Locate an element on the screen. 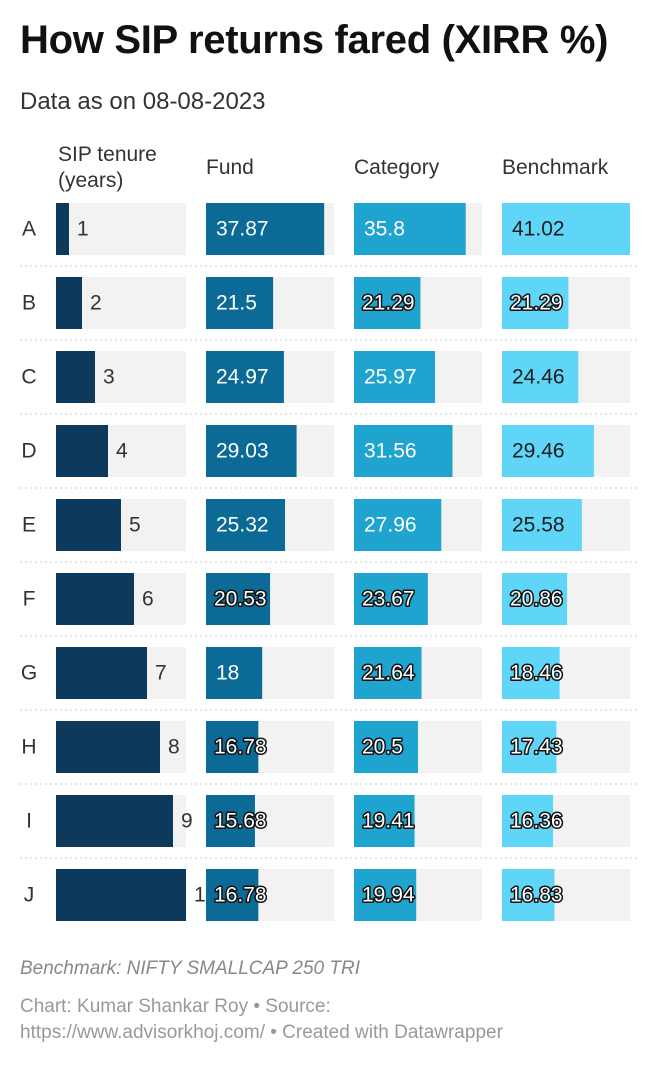  tenure-value-label: 3 is located at coordinates (109, 377).